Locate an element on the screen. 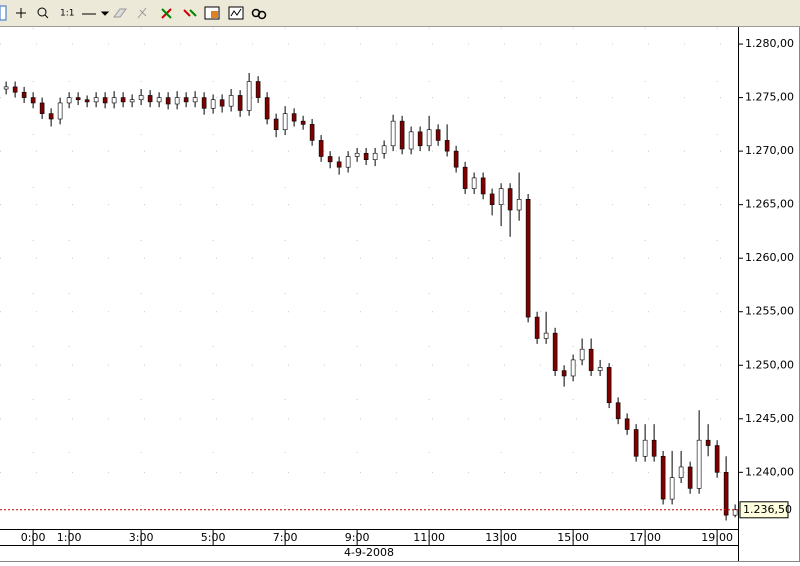 The height and width of the screenshot is (566, 800). x-tick-label: 3:00 is located at coordinates (141, 537).